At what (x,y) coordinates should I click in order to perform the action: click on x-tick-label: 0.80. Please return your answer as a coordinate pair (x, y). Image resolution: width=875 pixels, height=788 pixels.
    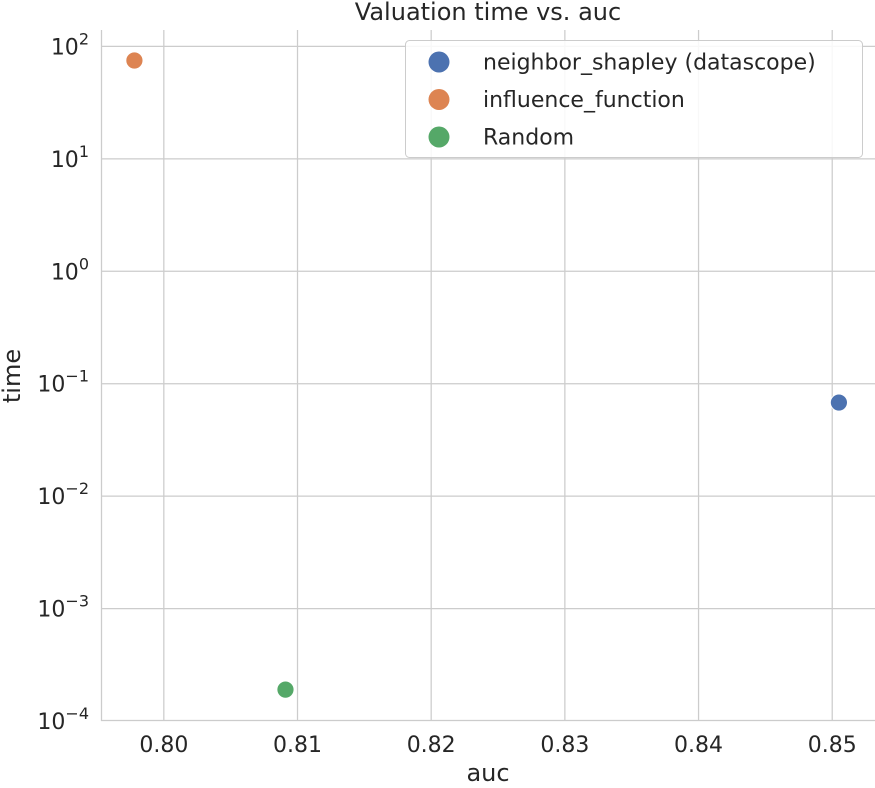
    Looking at the image, I should click on (163, 745).